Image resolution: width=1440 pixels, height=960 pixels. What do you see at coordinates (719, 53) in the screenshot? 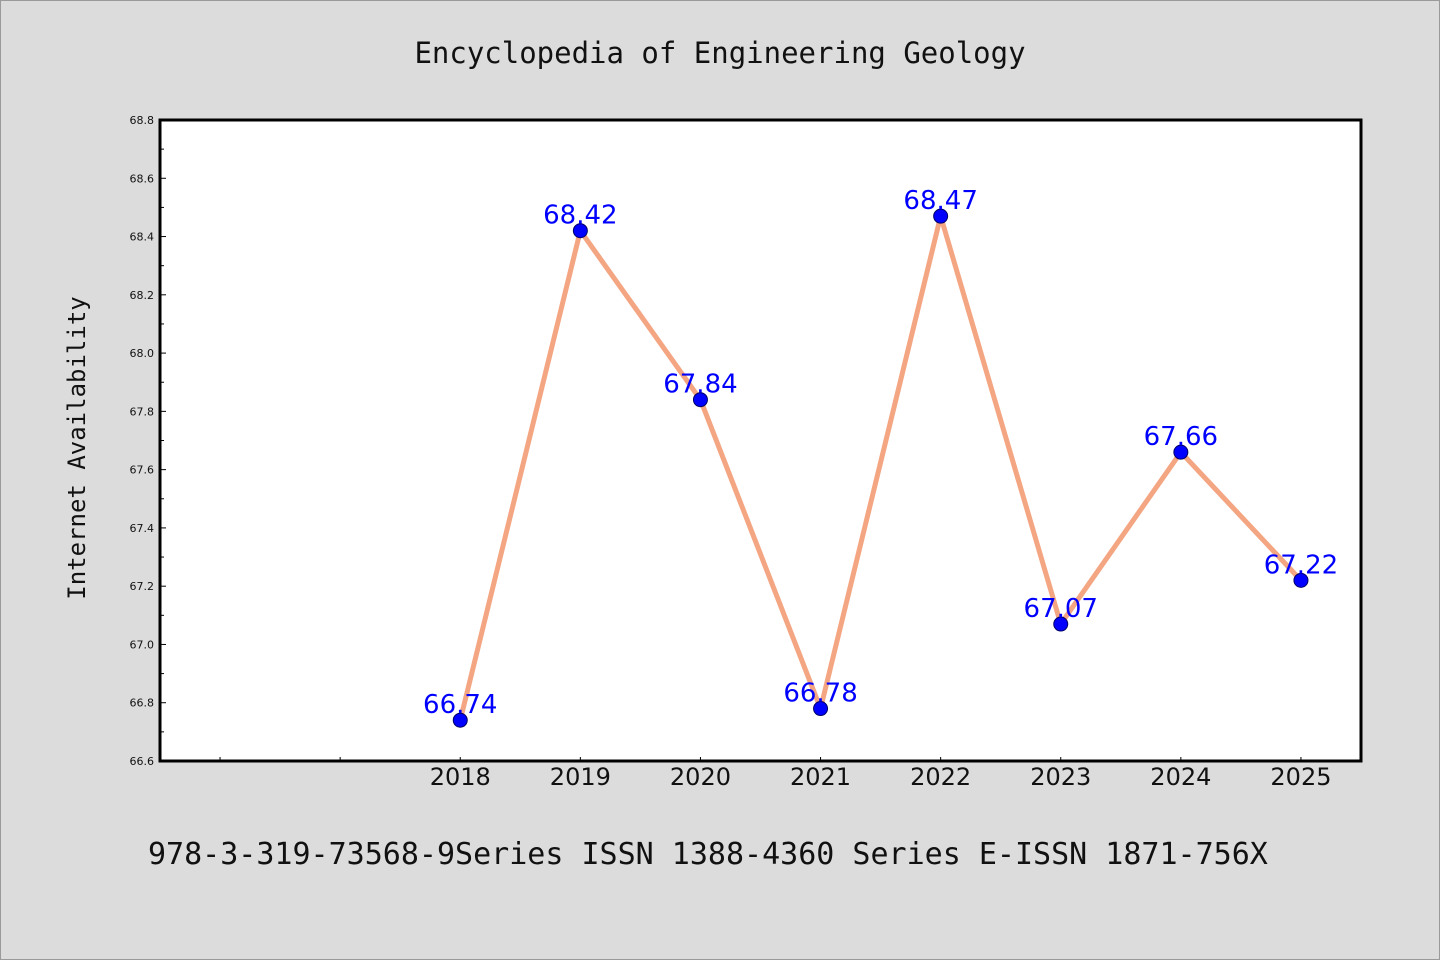
I see `chart-title: Encyclopedia of Engineering Geology` at bounding box center [719, 53].